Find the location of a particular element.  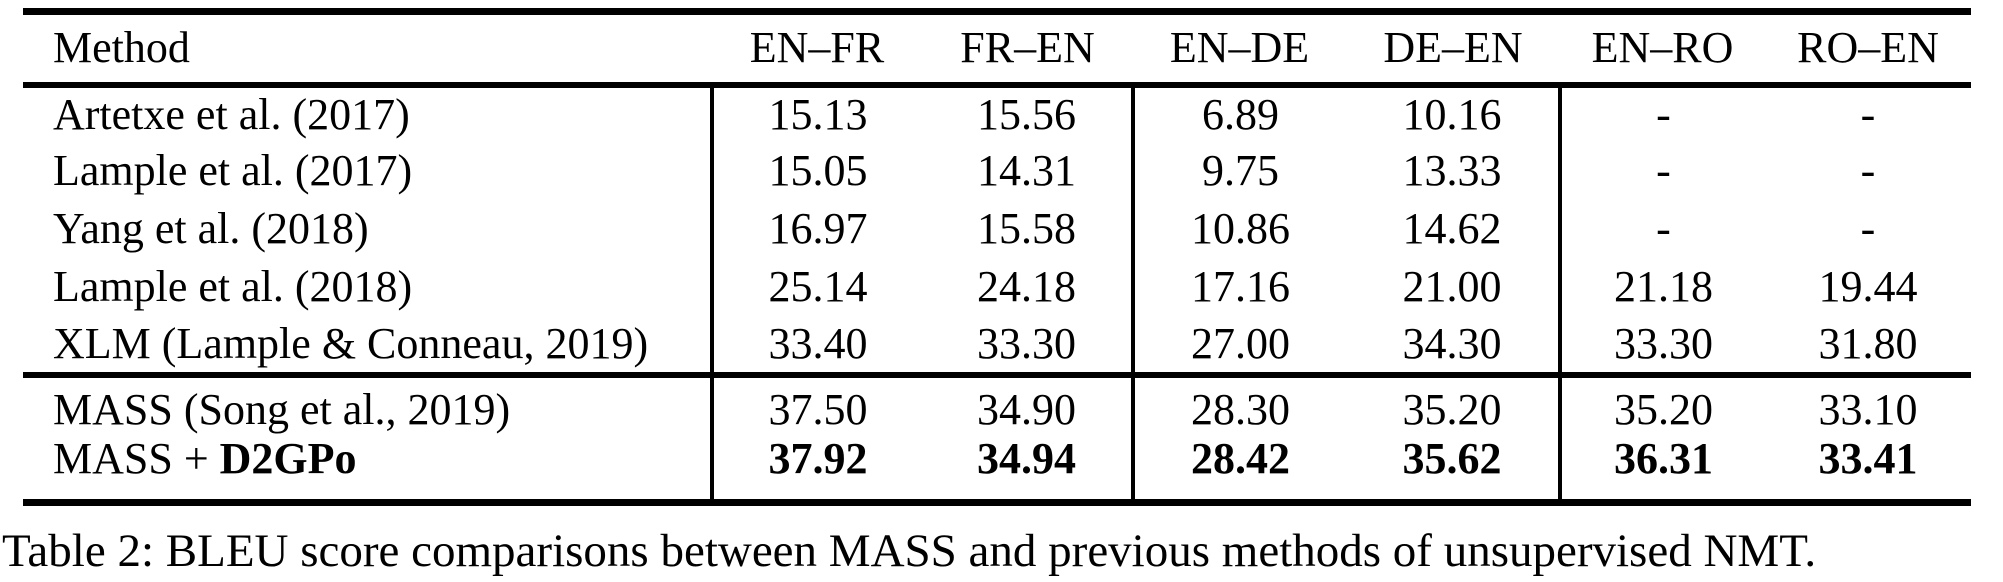

score-cell: 33.40 is located at coordinates (818, 343).